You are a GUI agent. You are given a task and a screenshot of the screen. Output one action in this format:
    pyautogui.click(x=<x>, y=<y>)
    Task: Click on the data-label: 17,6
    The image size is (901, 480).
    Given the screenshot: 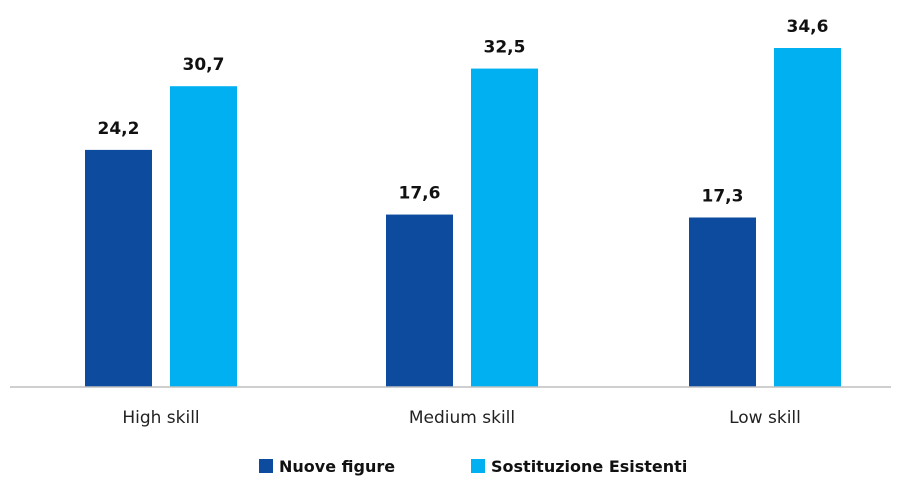 What is the action you would take?
    pyautogui.click(x=420, y=194)
    